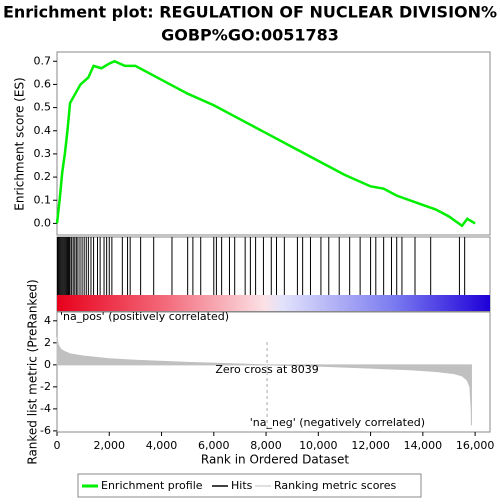  Describe the element at coordinates (43, 199) in the screenshot. I see `y-tick-label: 0.1` at that location.